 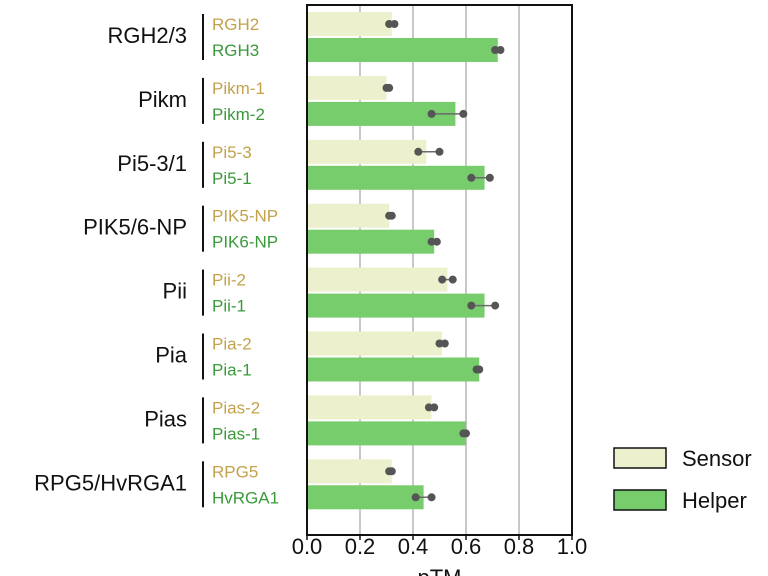 I want to click on group-label-6: Pias, so click(x=165, y=418).